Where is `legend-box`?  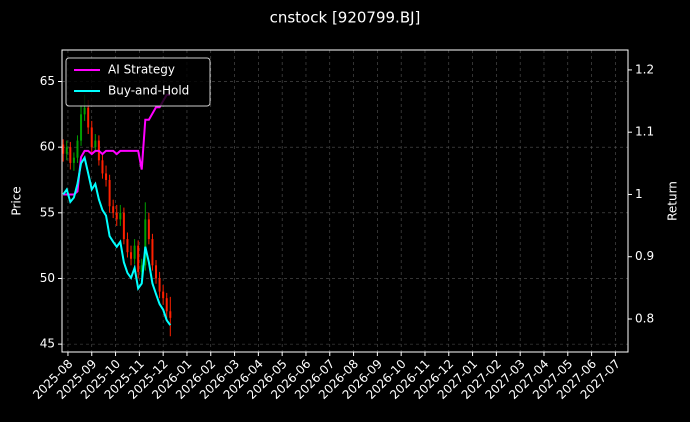
legend-box is located at coordinates (138, 82).